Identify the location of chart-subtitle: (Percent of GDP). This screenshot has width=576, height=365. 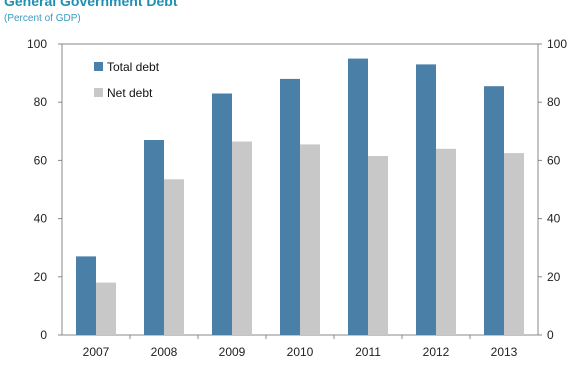
(42, 18).